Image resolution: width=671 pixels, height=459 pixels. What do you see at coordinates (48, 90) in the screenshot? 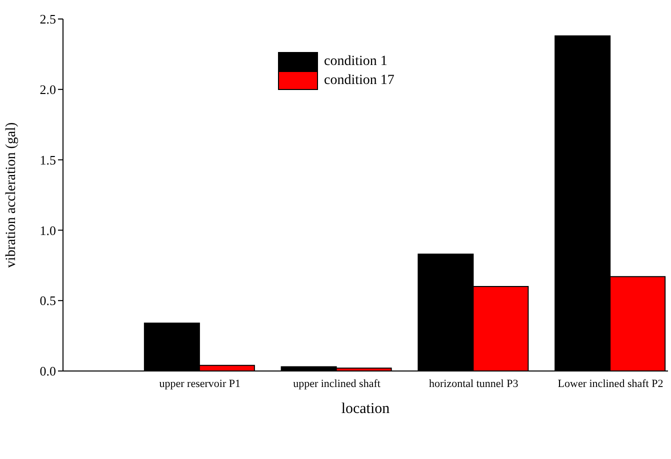
I see `y-tick-label: 2.0` at bounding box center [48, 90].